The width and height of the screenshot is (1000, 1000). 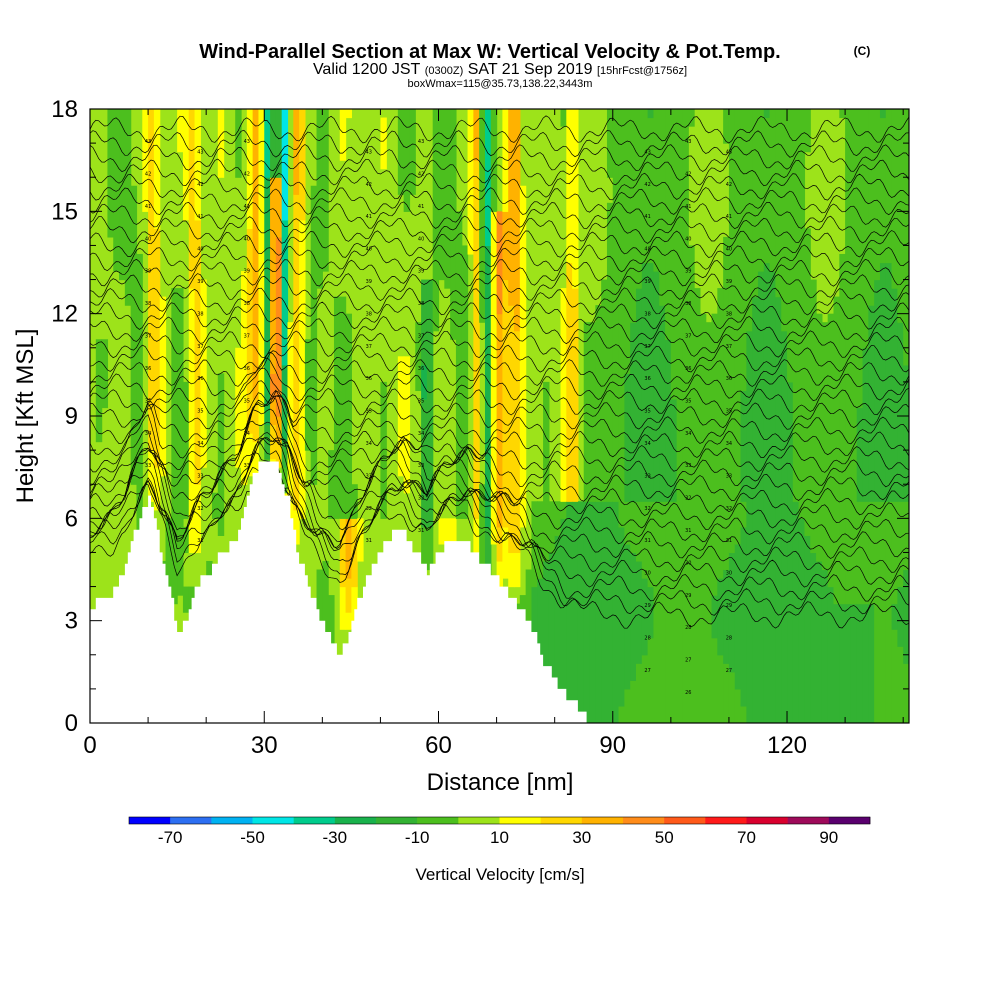 What do you see at coordinates (421, 239) in the screenshot?
I see `contour-label: 40` at bounding box center [421, 239].